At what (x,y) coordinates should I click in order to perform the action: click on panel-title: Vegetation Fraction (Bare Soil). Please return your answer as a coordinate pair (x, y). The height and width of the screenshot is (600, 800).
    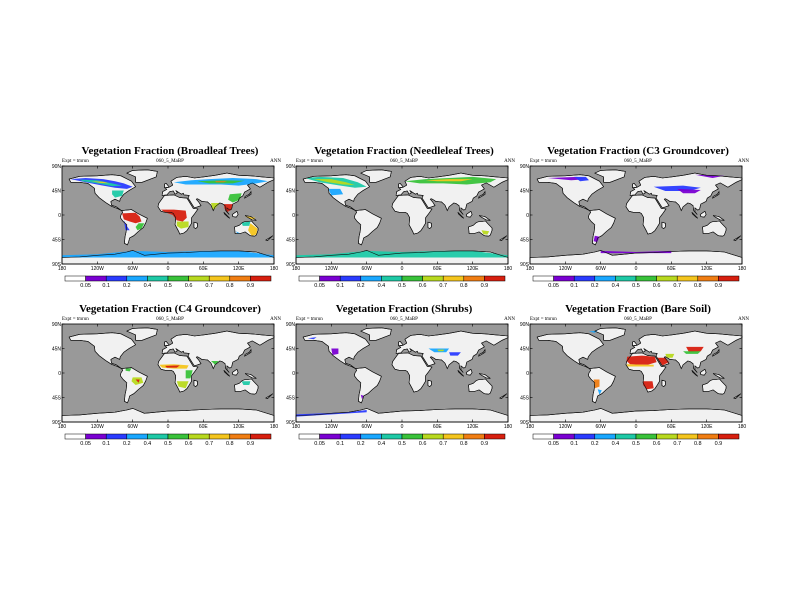
    Looking at the image, I should click on (638, 309).